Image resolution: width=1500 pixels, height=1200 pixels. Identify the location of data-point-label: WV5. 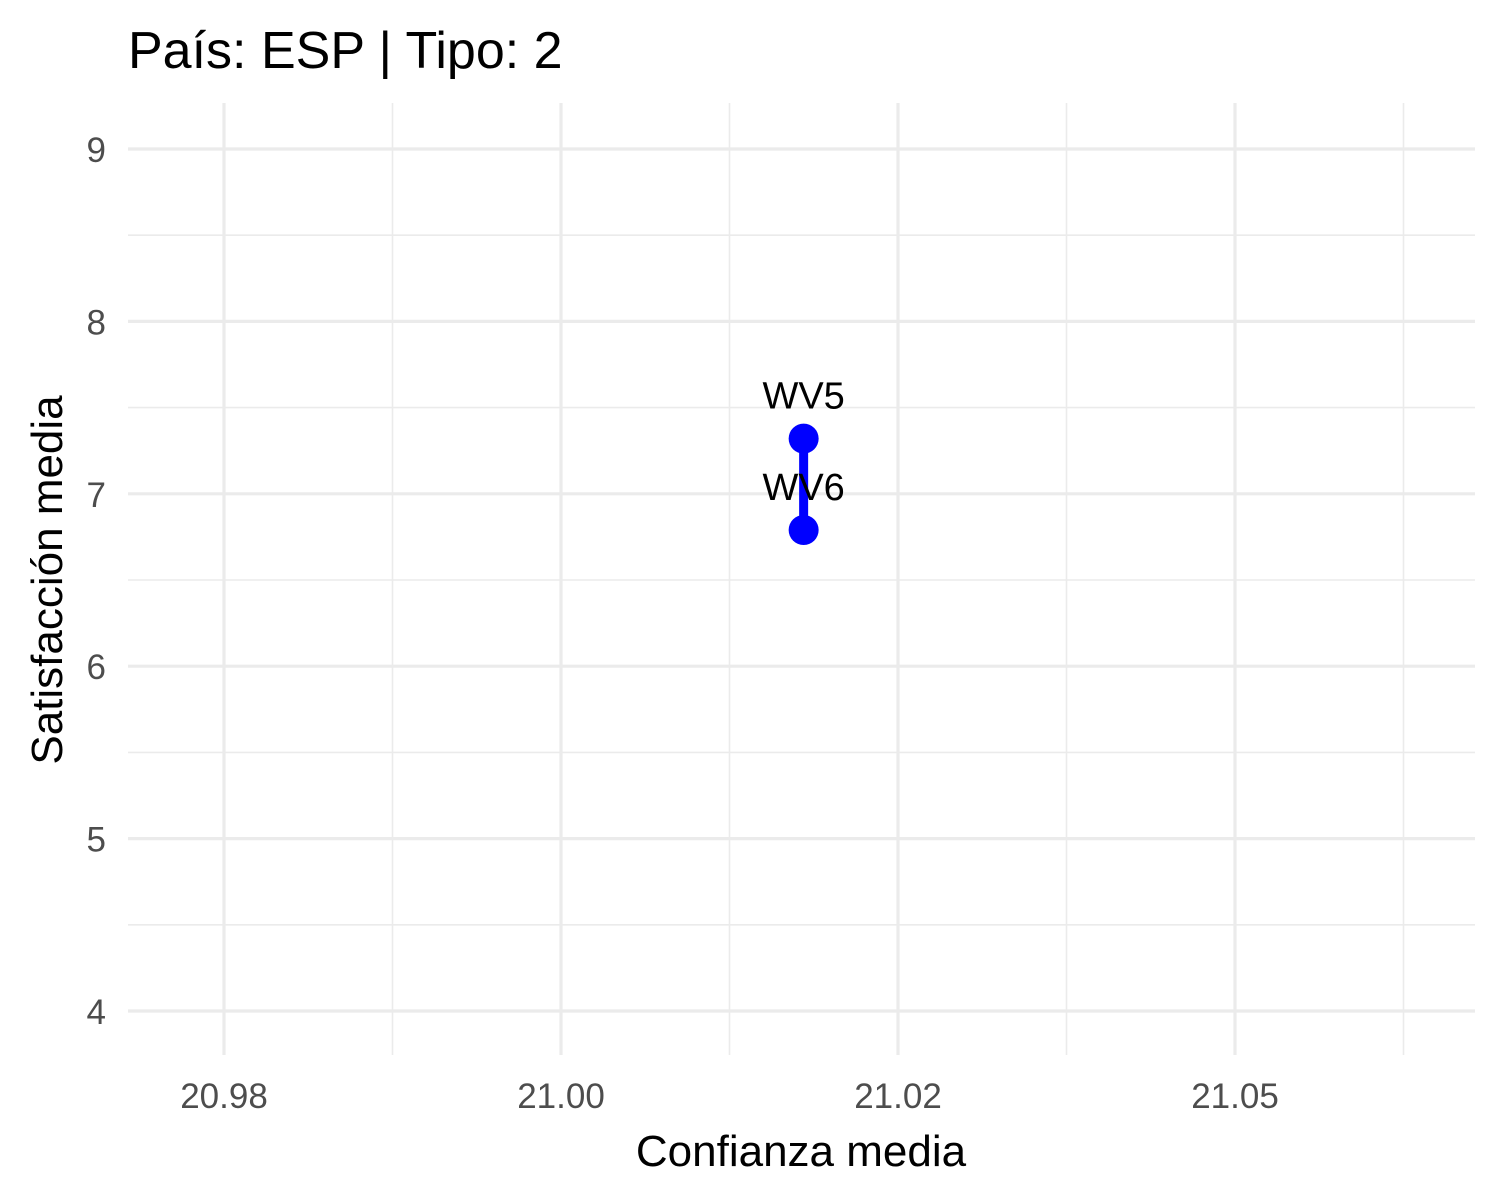
(803, 397).